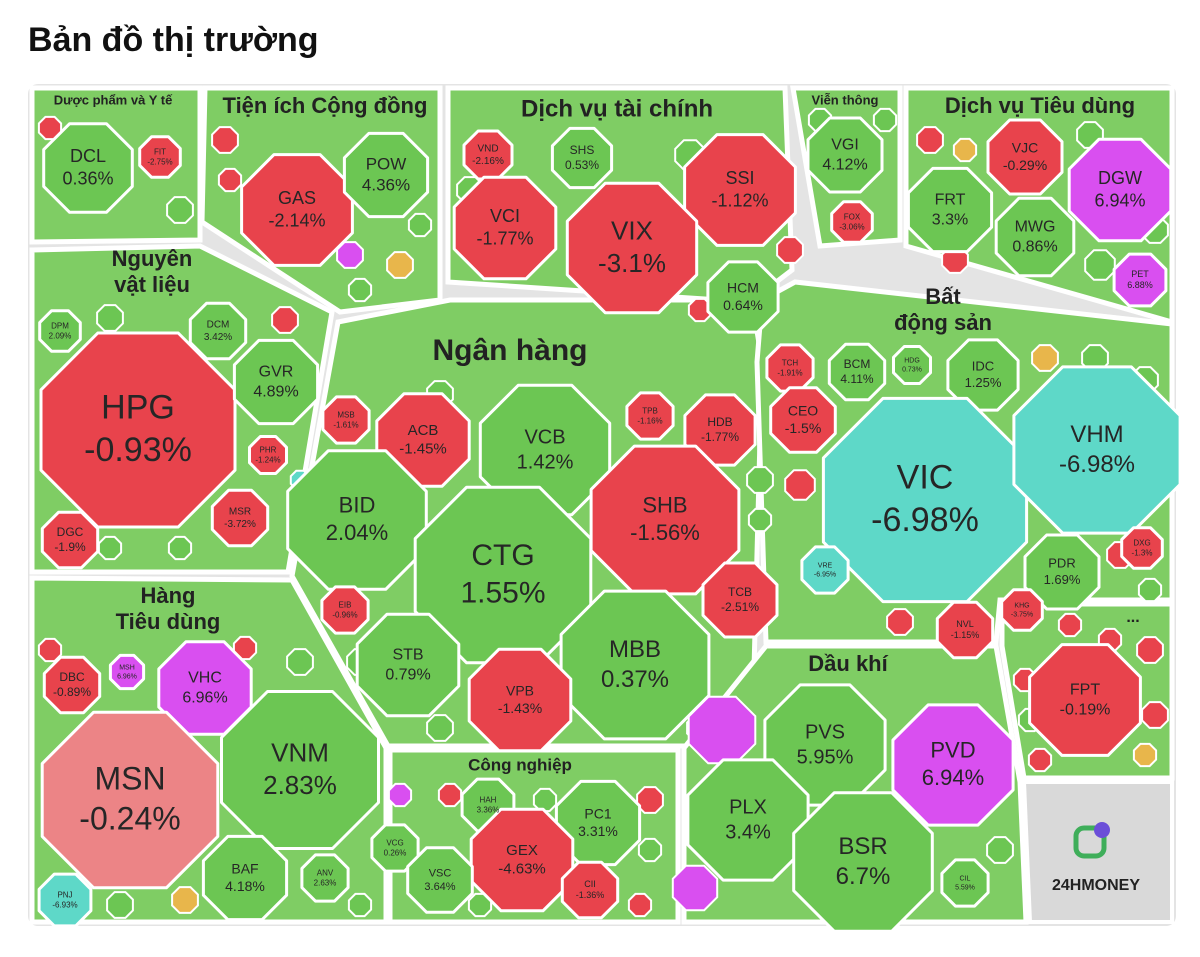 Image resolution: width=1200 pixels, height=957 pixels. I want to click on stock-ticker: PVS, so click(825, 732).